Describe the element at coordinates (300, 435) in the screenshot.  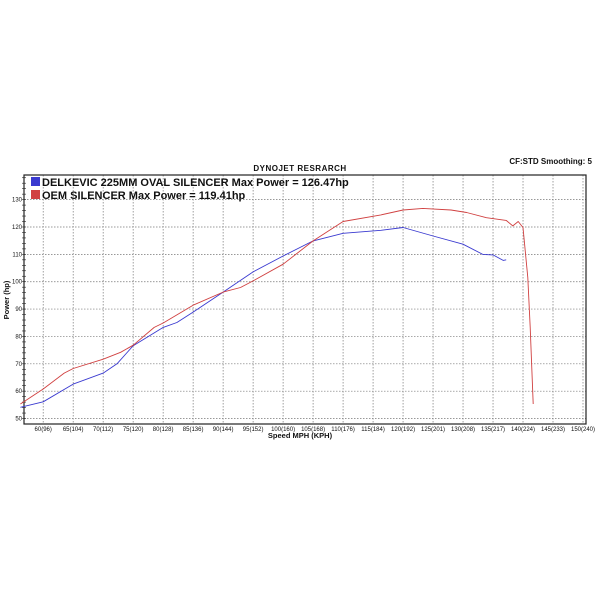
I see `x-axis-label: Speed MPH (KPH)` at that location.